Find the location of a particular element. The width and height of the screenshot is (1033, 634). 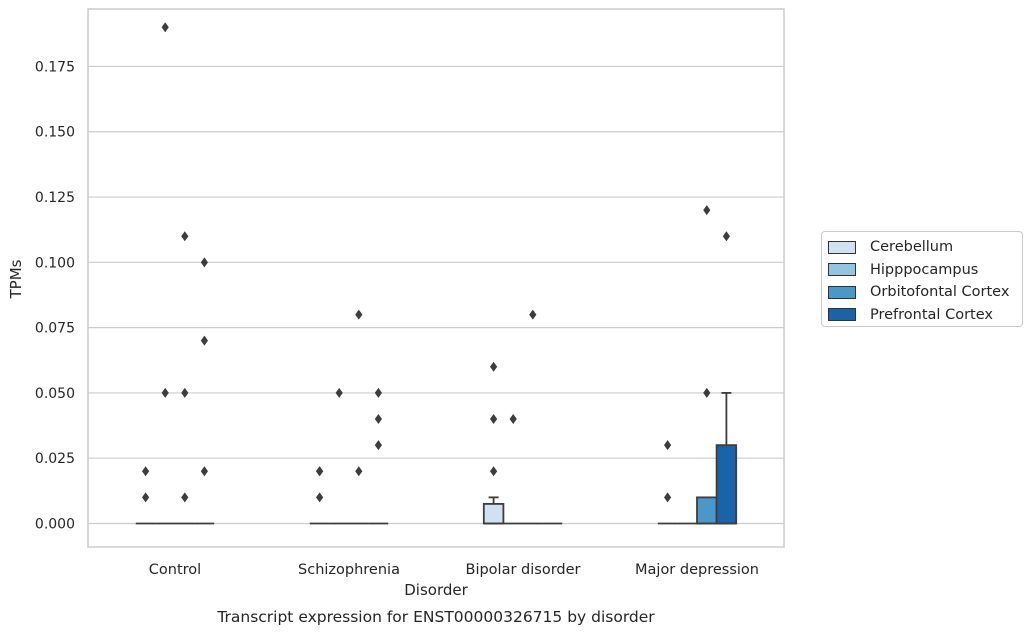

legend-swatch-prefrontal-cortex is located at coordinates (842, 315).